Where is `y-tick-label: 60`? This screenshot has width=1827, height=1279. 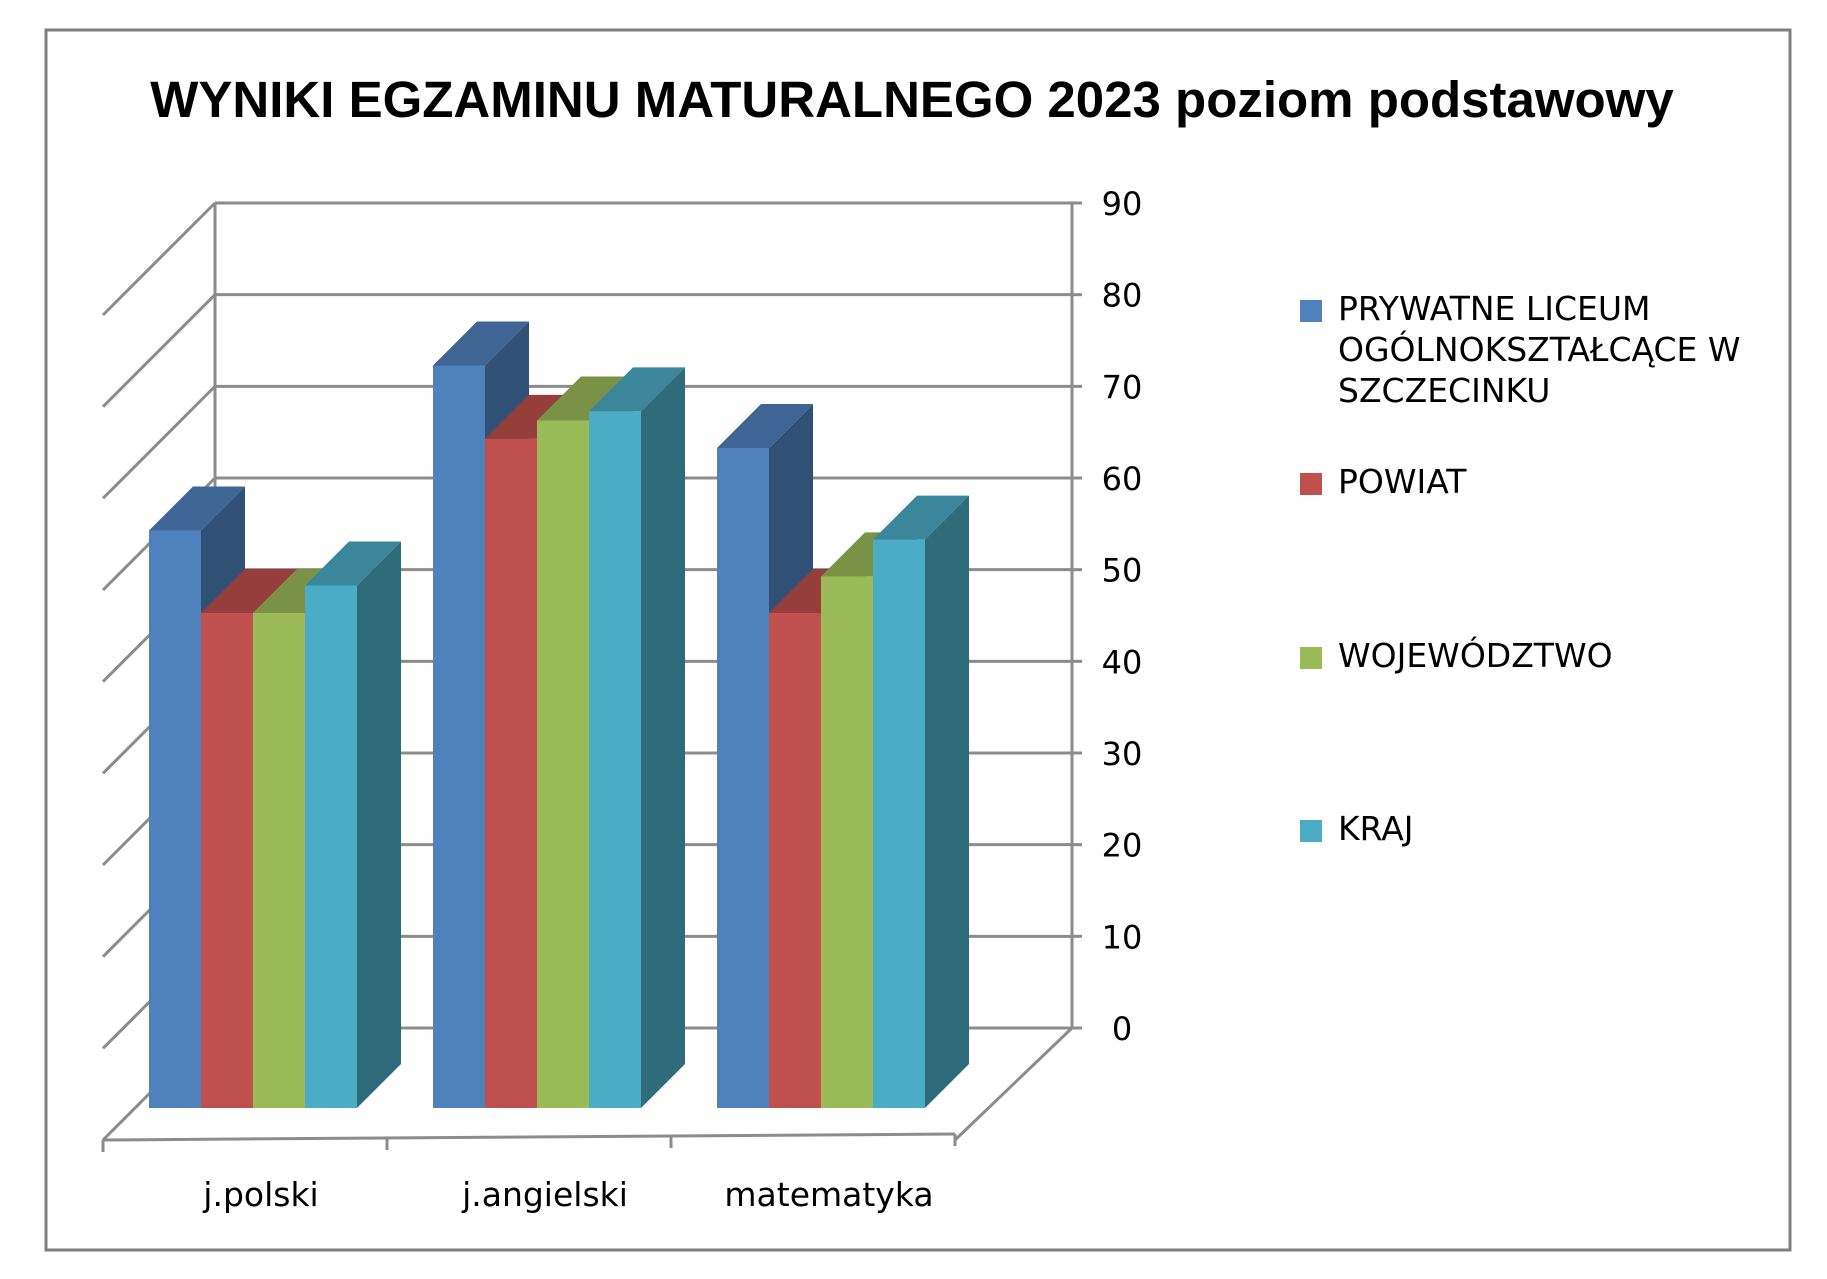
y-tick-label: 60 is located at coordinates (1122, 479).